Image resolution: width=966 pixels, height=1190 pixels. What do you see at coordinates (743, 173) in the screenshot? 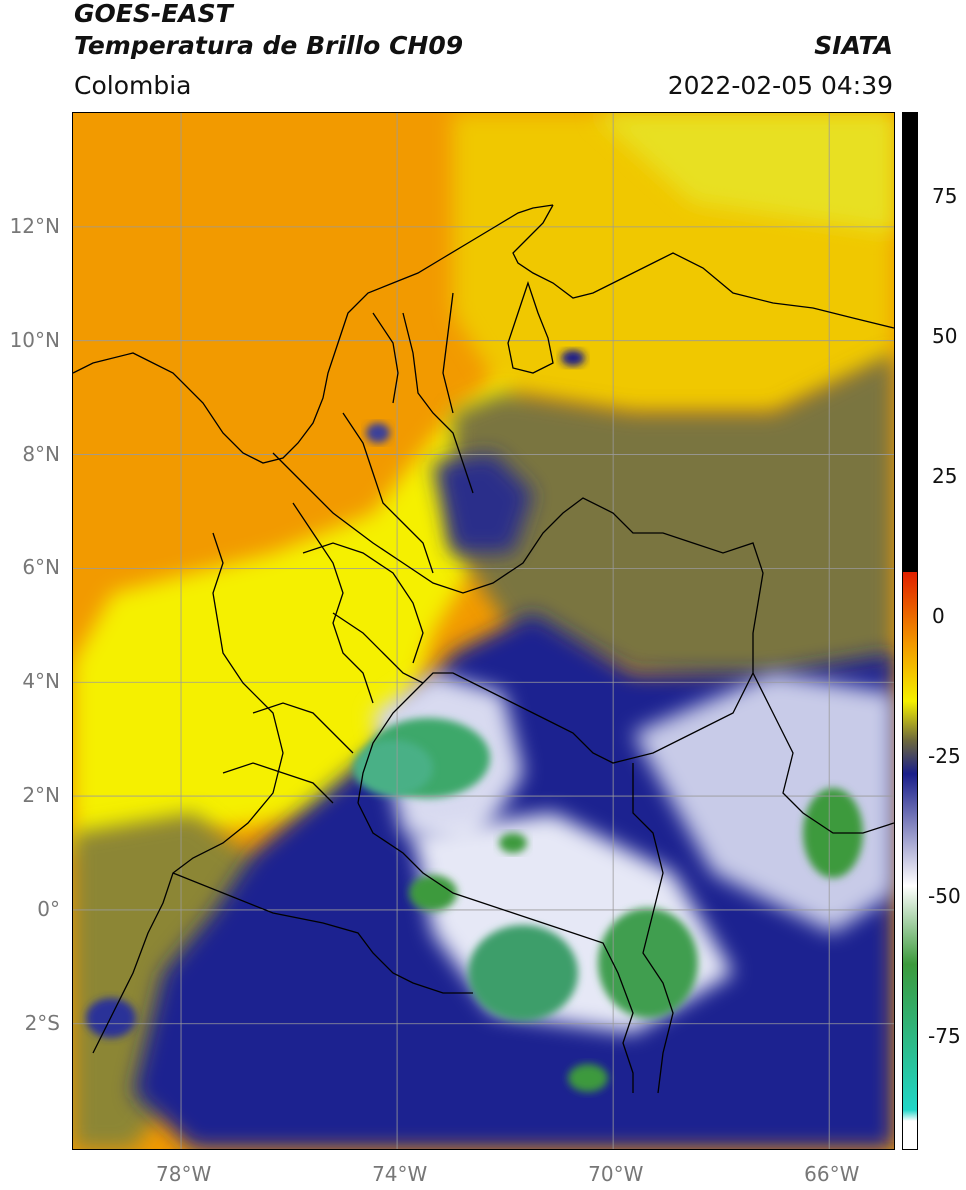
I see `yellow-band-top` at bounding box center [743, 173].